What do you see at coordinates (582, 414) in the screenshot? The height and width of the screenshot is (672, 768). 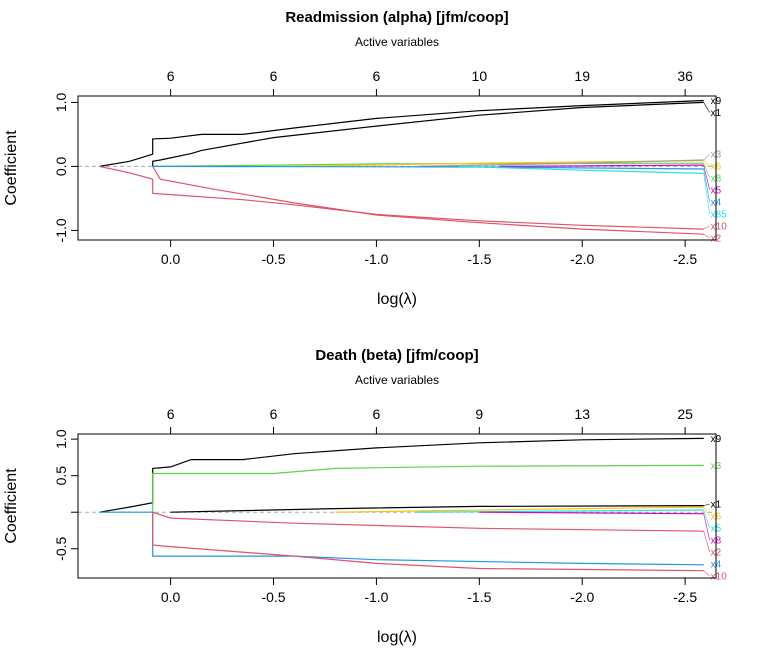 I see `top-tick-label: 13` at bounding box center [582, 414].